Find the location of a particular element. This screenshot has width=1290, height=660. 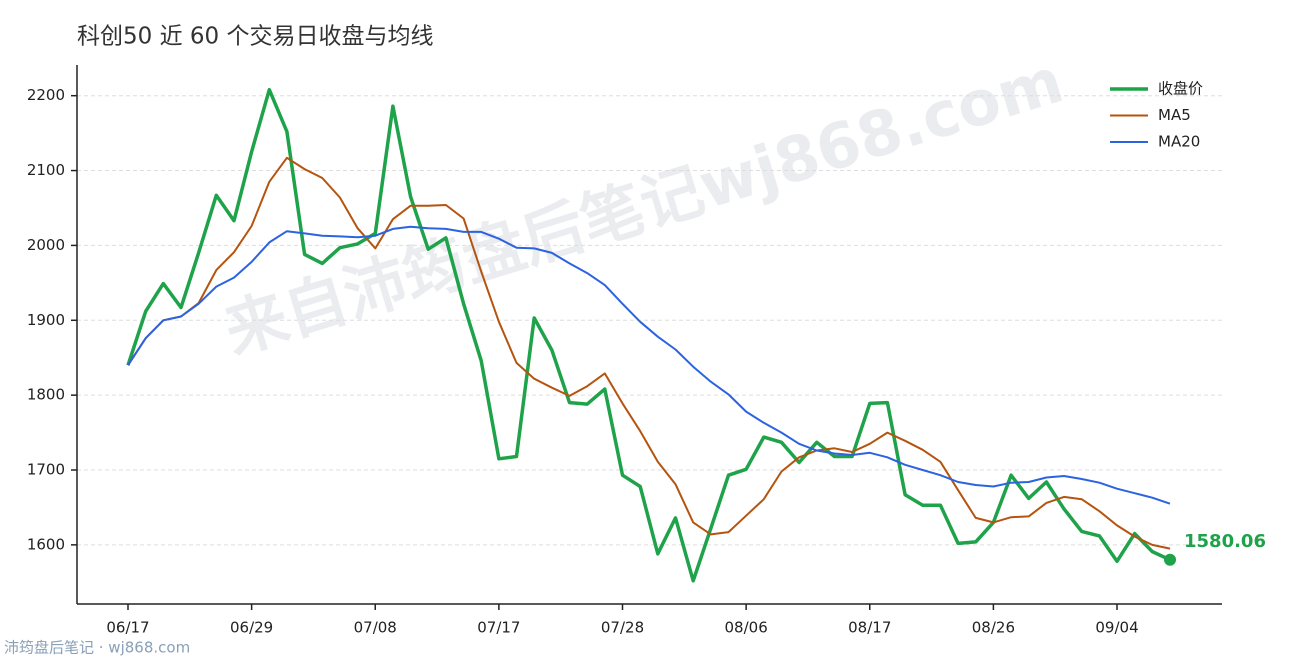

x-tick-label: 08/17 is located at coordinates (869, 628).